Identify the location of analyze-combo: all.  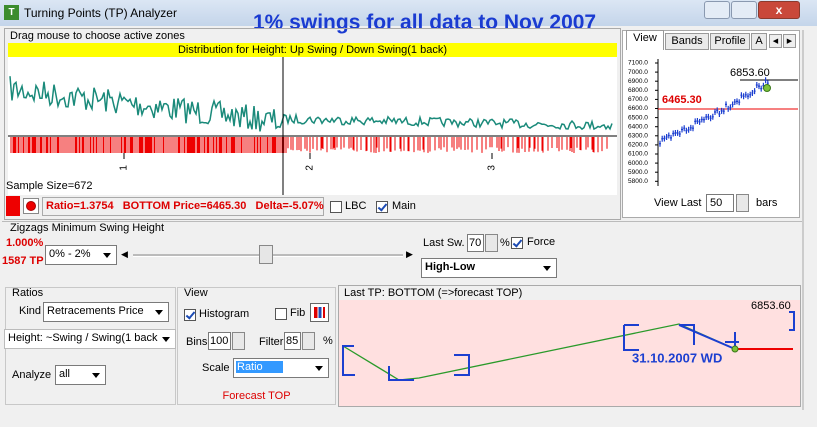
(80, 375).